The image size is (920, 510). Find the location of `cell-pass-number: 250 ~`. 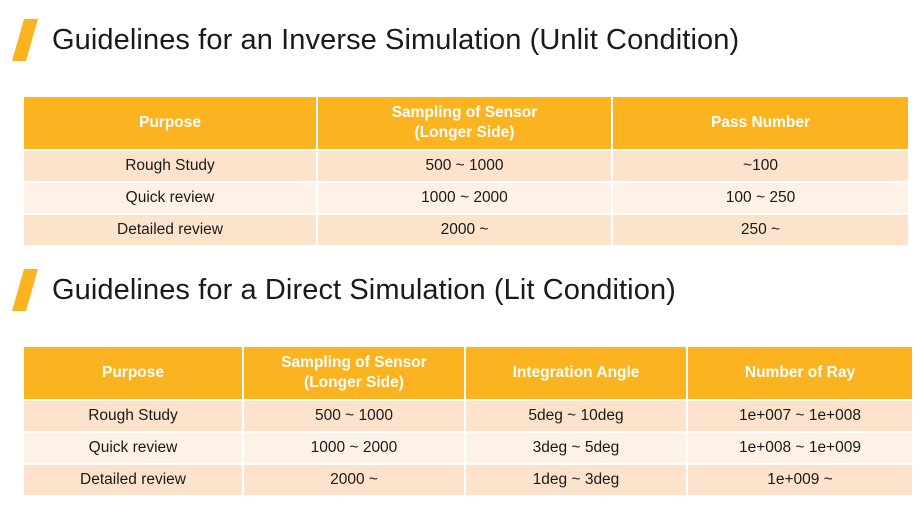

cell-pass-number: 250 ~ is located at coordinates (760, 231).